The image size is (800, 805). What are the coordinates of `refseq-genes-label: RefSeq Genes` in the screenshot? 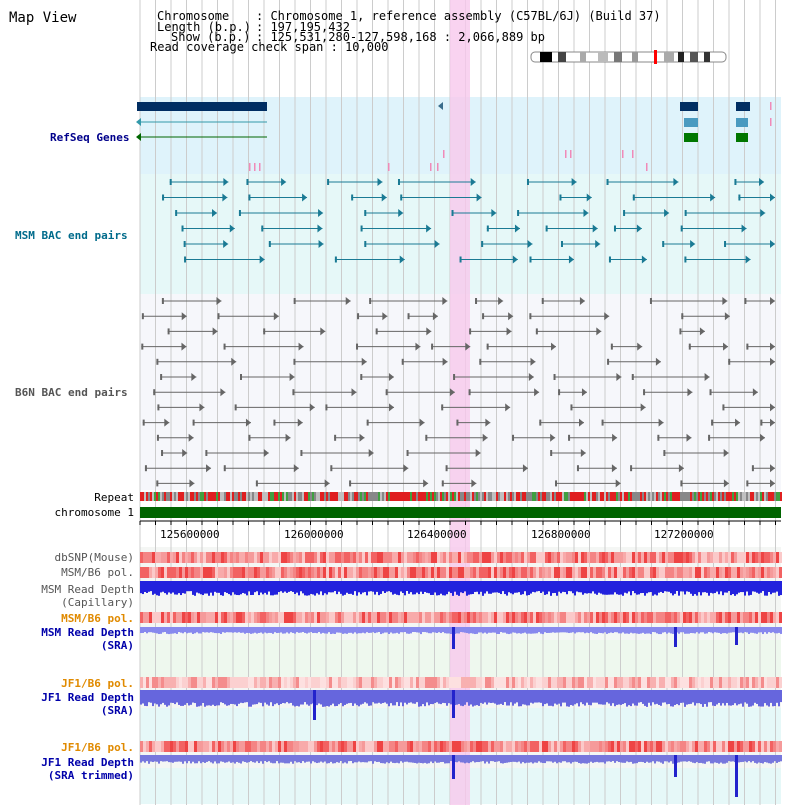 It's located at (90, 137).